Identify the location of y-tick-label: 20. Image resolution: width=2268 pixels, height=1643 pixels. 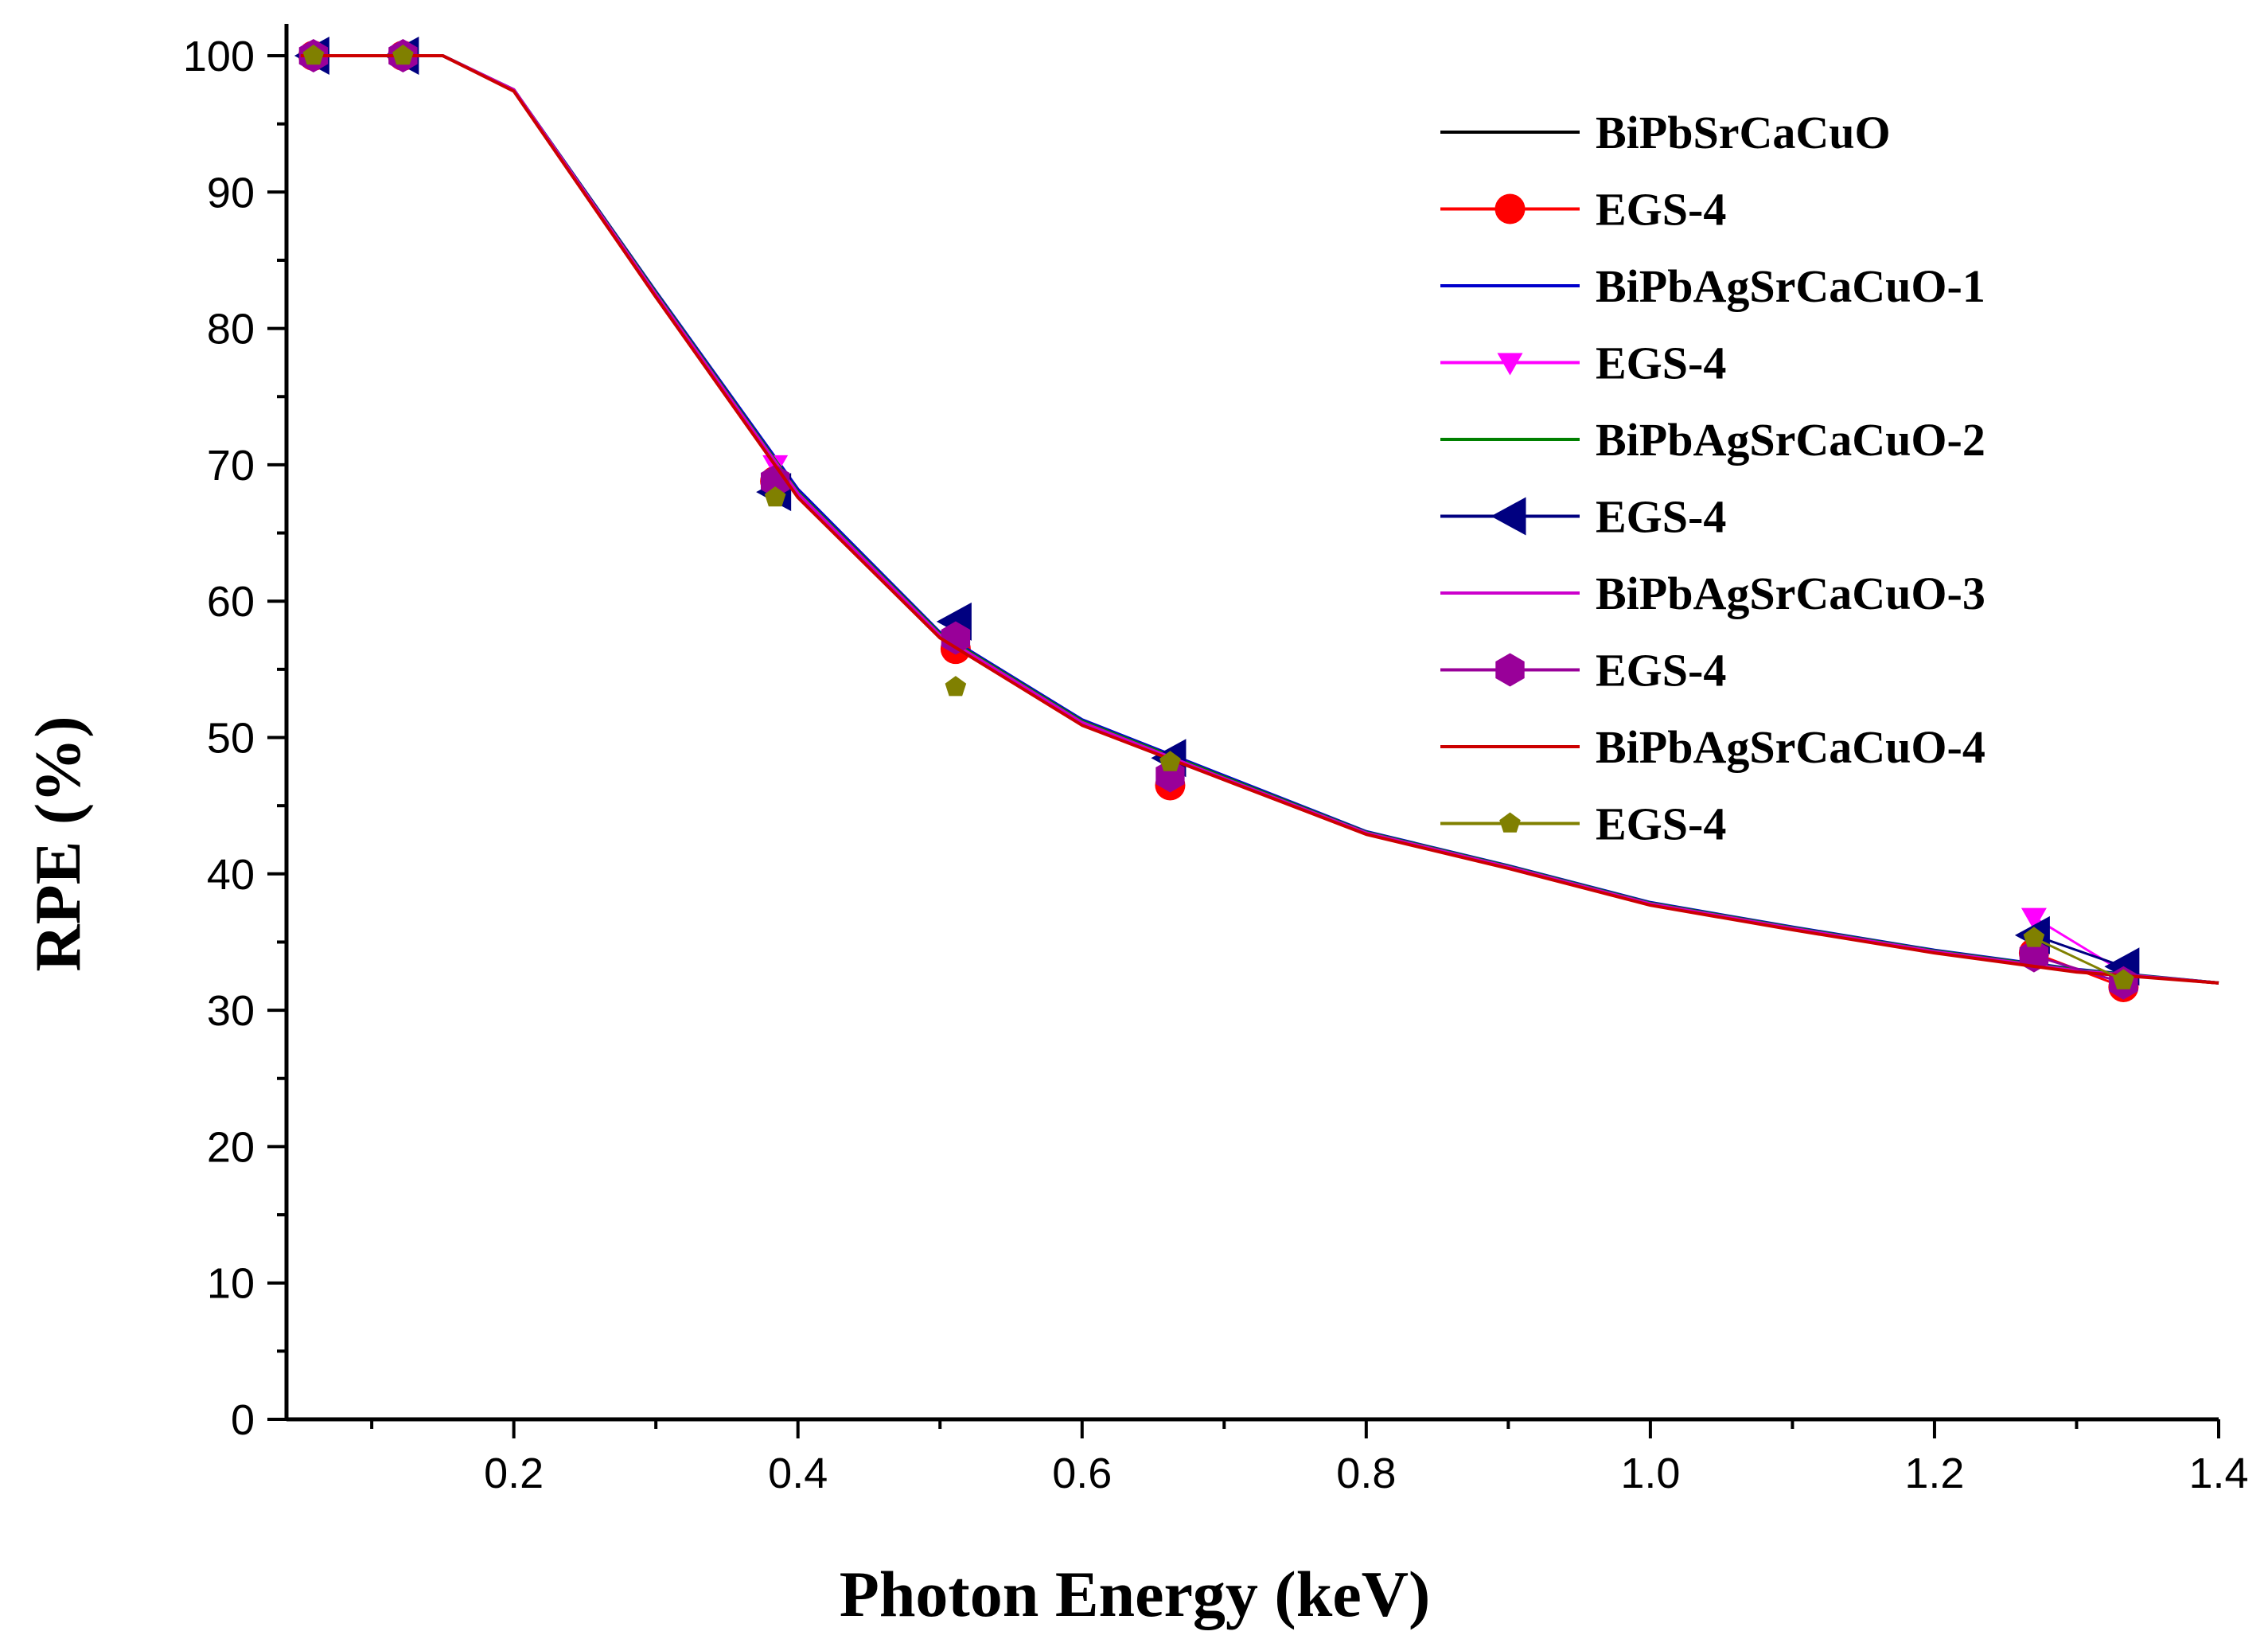
(231, 1147).